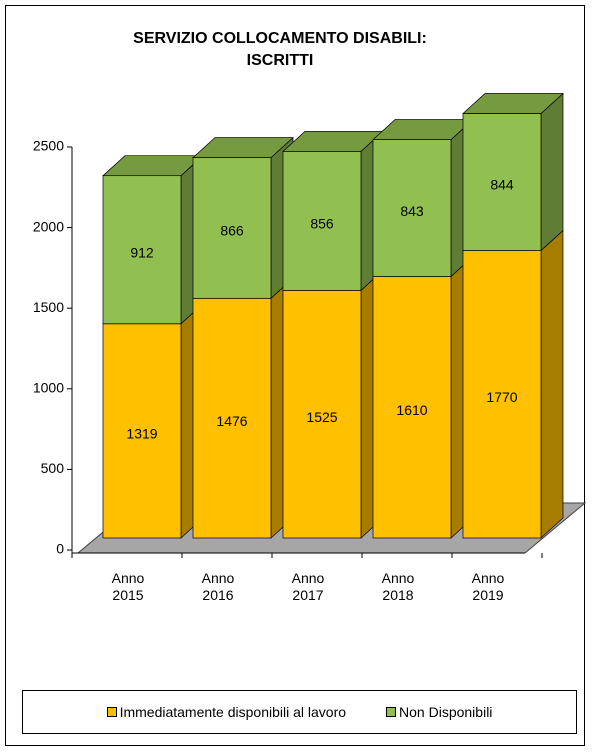 This screenshot has height=753, width=592. What do you see at coordinates (233, 712) in the screenshot?
I see `legend-label: Immediatamente disponibili al lavoro` at bounding box center [233, 712].